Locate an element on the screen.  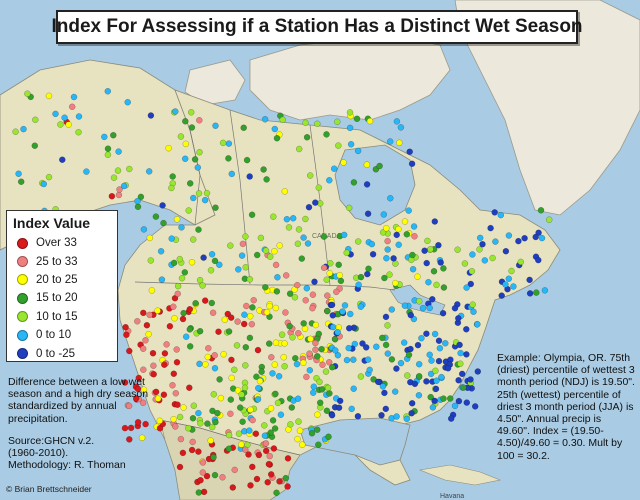
arctic-island-west is located at coordinates (215, 82).